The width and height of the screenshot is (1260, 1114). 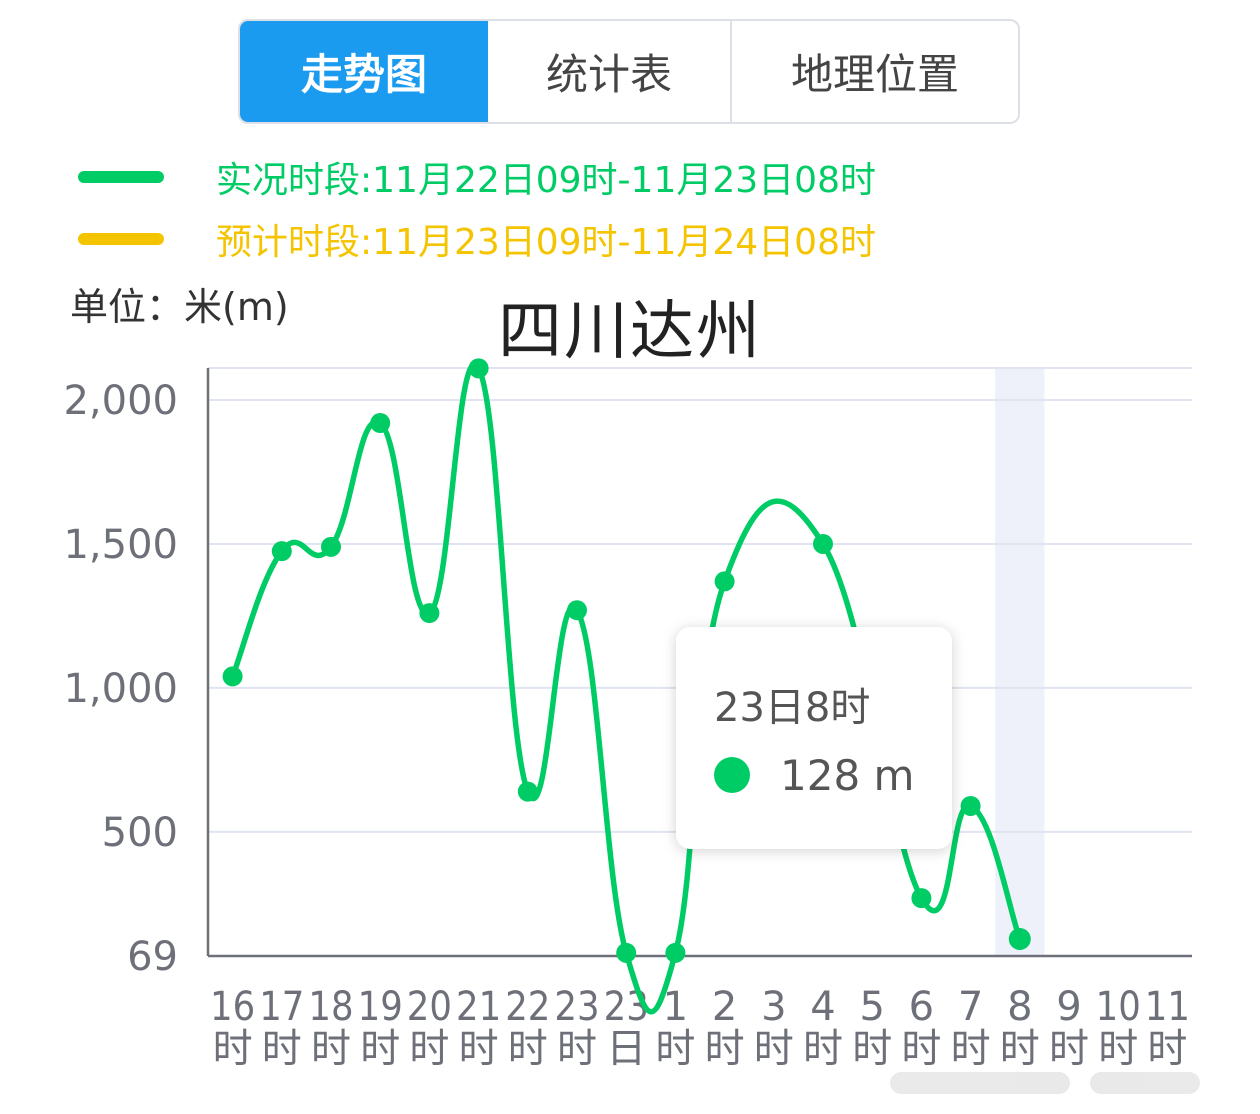 I want to click on x-tick-label: 21, so click(x=478, y=1007).